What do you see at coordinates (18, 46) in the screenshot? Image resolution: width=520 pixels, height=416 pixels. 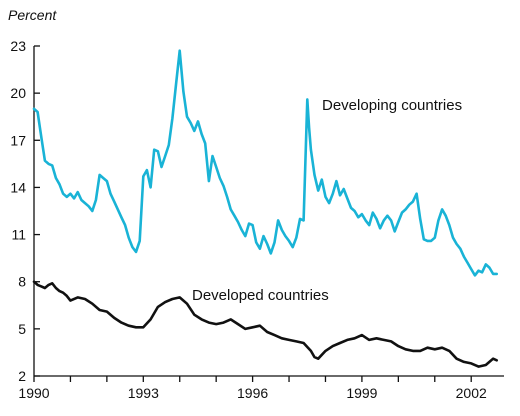 I see `y-tick-label: 23` at bounding box center [18, 46].